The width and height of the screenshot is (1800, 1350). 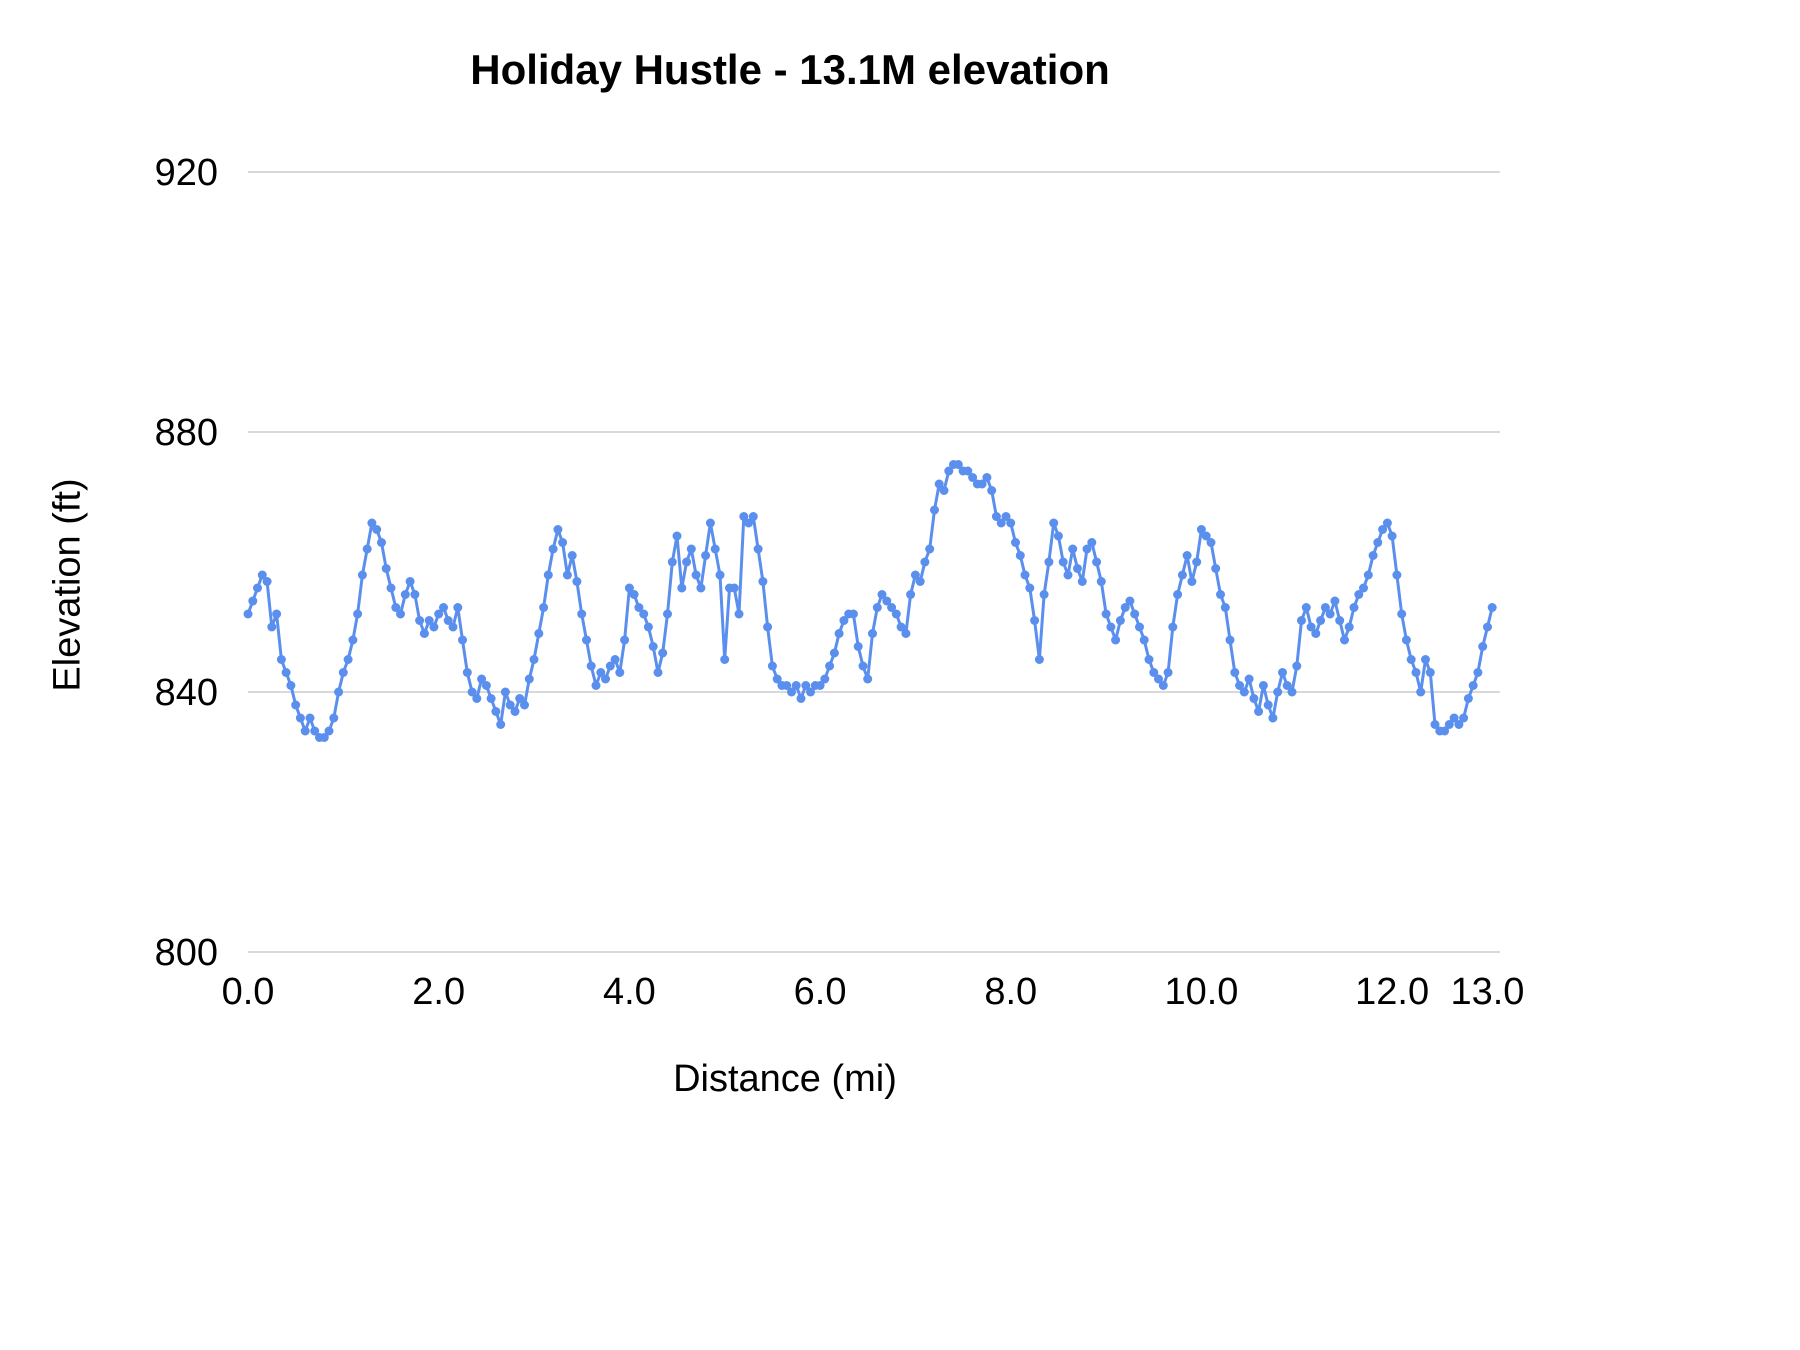 I want to click on x-tick-label: 12.0, so click(x=1392, y=992).